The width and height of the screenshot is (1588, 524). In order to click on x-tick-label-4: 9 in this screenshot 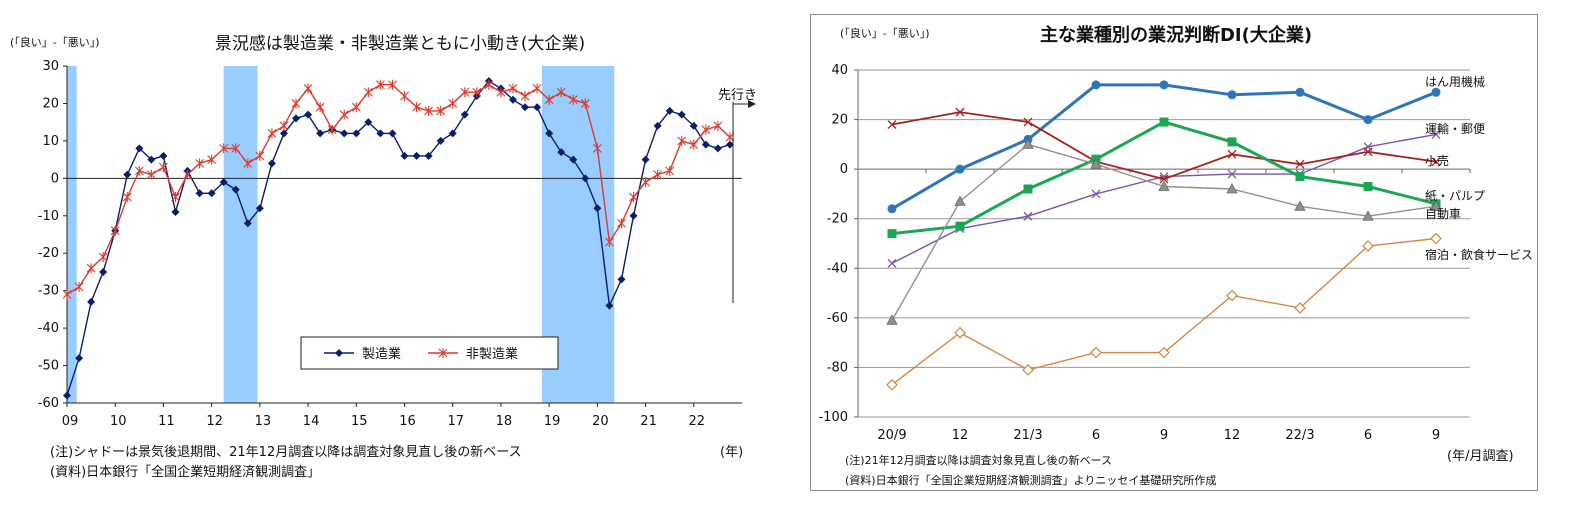, I will do `click(1164, 435)`.